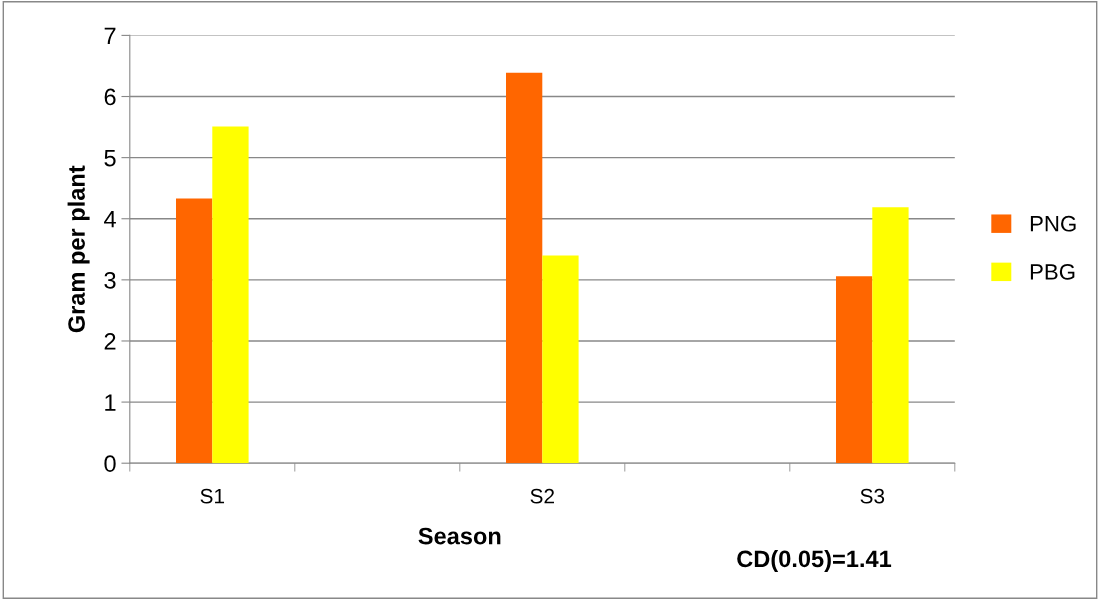 The image size is (1100, 600). Describe the element at coordinates (110, 402) in the screenshot. I see `y-tick-label: 1` at that location.